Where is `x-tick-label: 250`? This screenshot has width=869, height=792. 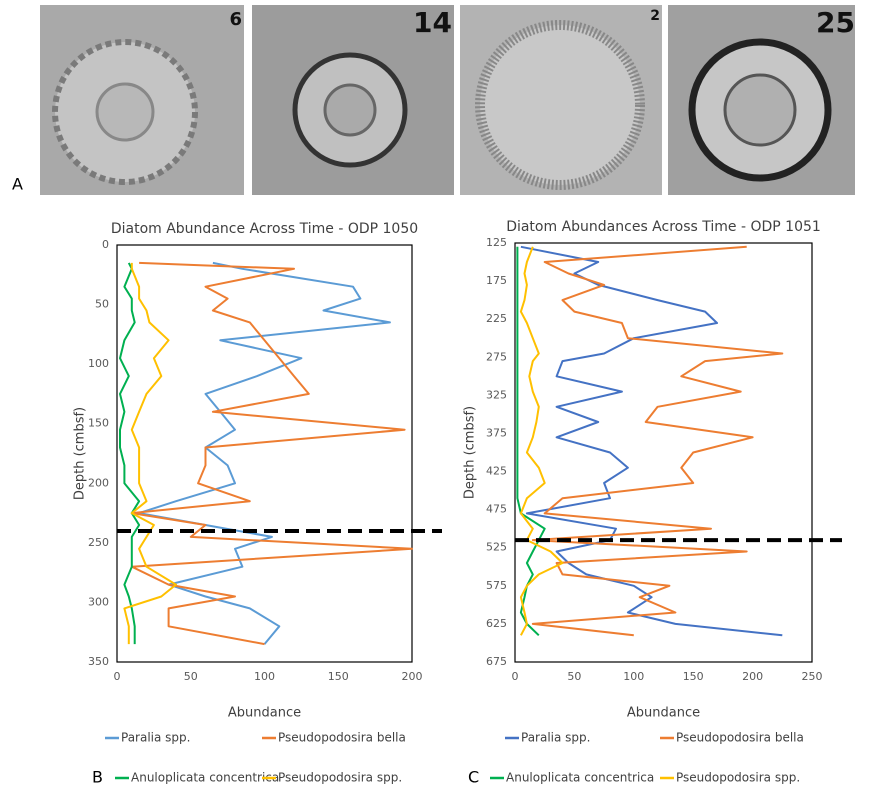 x-tick-label: 250 is located at coordinates (812, 676).